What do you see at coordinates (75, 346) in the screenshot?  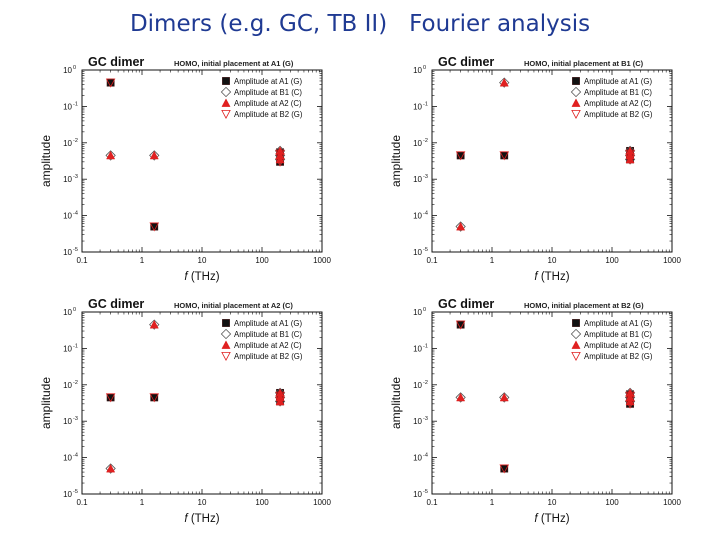 I see `y-tick-exponent: -1` at bounding box center [75, 346].